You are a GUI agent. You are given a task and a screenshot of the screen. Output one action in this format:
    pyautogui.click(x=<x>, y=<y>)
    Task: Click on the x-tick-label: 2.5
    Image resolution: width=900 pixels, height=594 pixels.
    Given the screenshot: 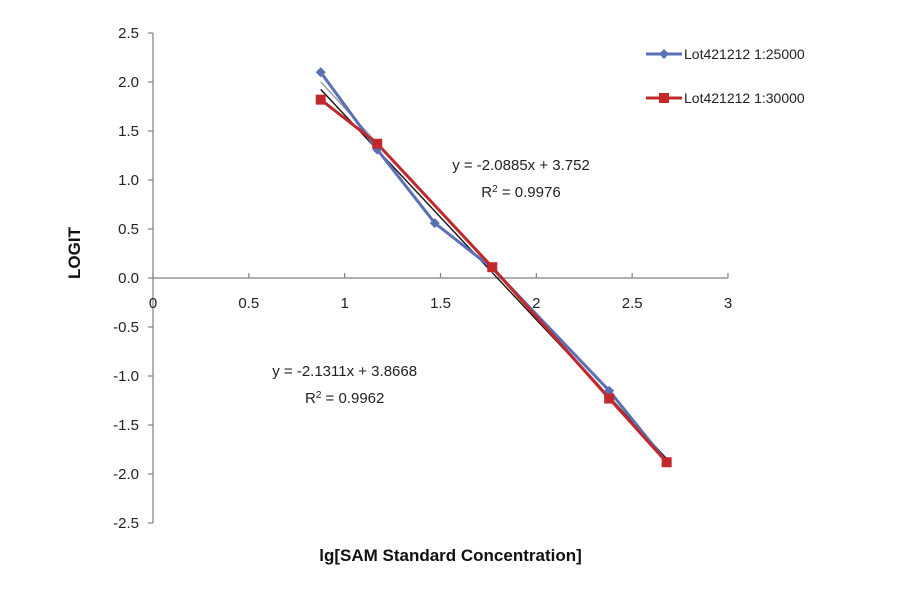 What is the action you would take?
    pyautogui.click(x=632, y=303)
    